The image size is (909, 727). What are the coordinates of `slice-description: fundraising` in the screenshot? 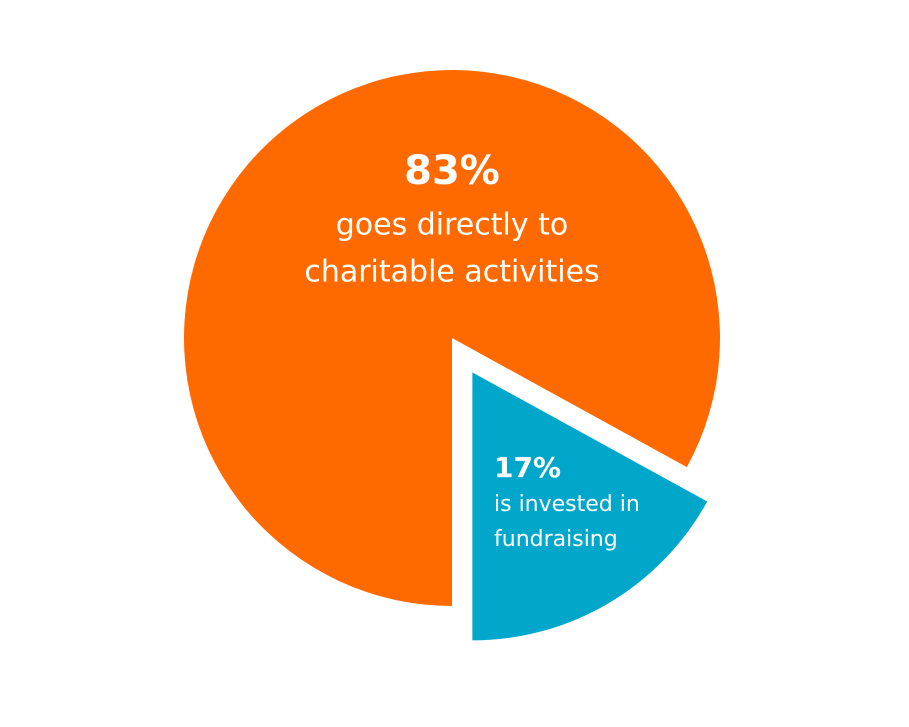 It's located at (556, 539).